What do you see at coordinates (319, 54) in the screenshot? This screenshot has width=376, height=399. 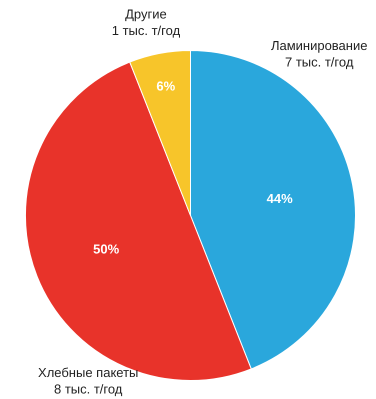 I see `slice-label: Ламинирование 7 тыс. т/год` at bounding box center [319, 54].